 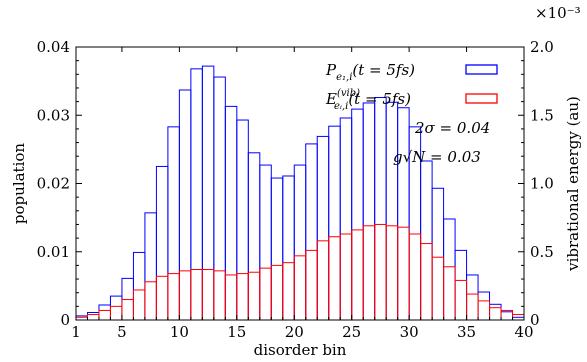 I want to click on y-tick-label-left: 0.04, so click(x=53, y=47).